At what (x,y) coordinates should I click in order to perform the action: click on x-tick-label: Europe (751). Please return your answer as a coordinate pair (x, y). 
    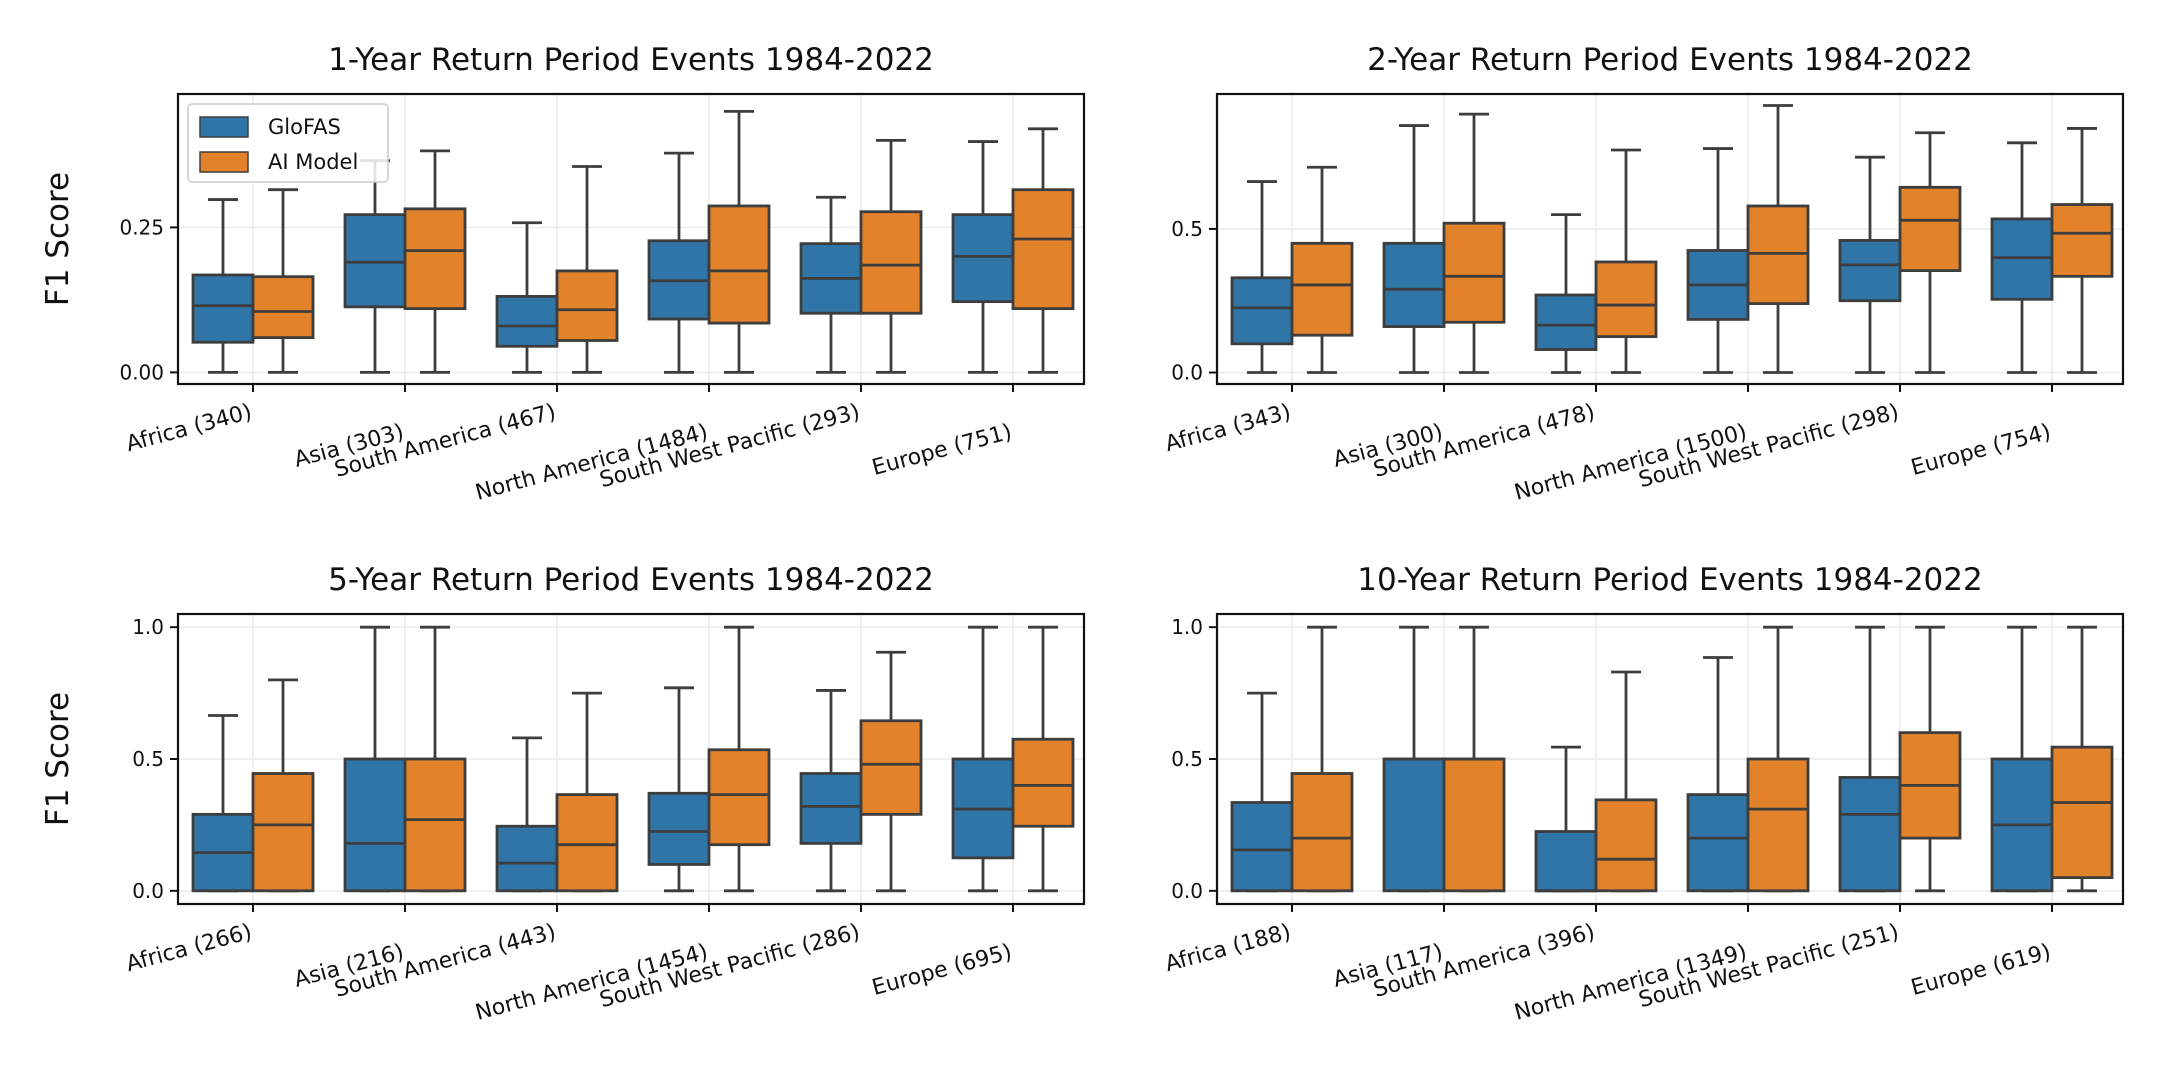
    Looking at the image, I should click on (941, 450).